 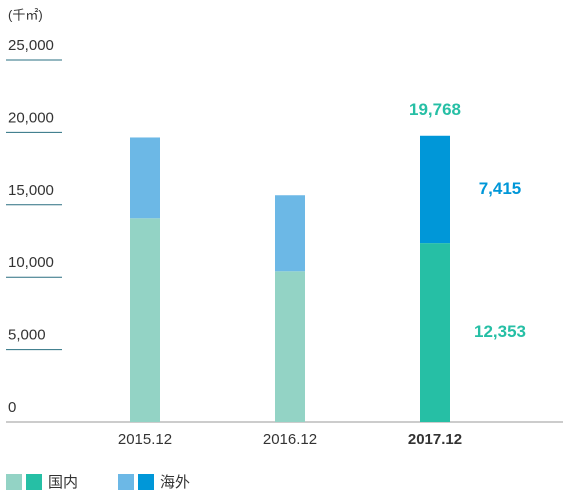 What do you see at coordinates (63, 482) in the screenshot?
I see `legend-label: 国内` at bounding box center [63, 482].